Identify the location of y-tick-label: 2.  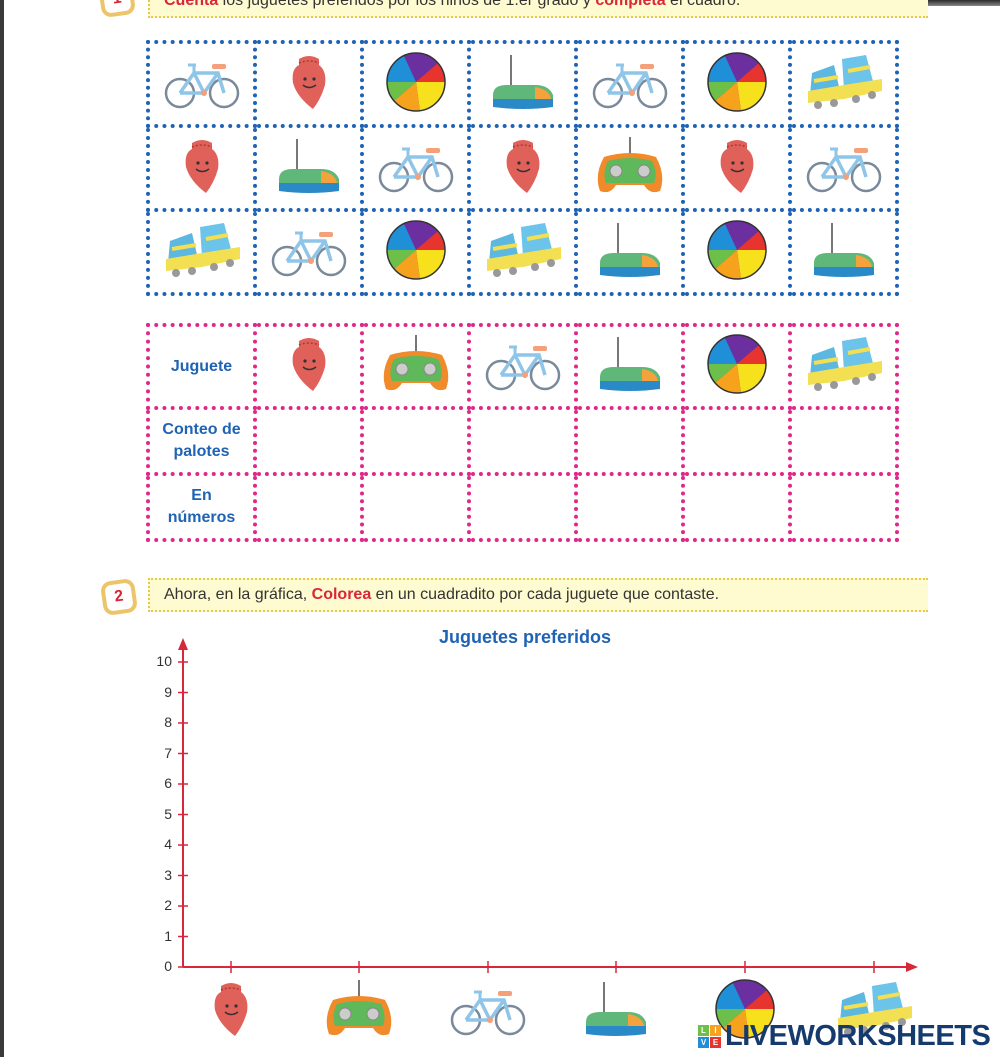
(168, 905).